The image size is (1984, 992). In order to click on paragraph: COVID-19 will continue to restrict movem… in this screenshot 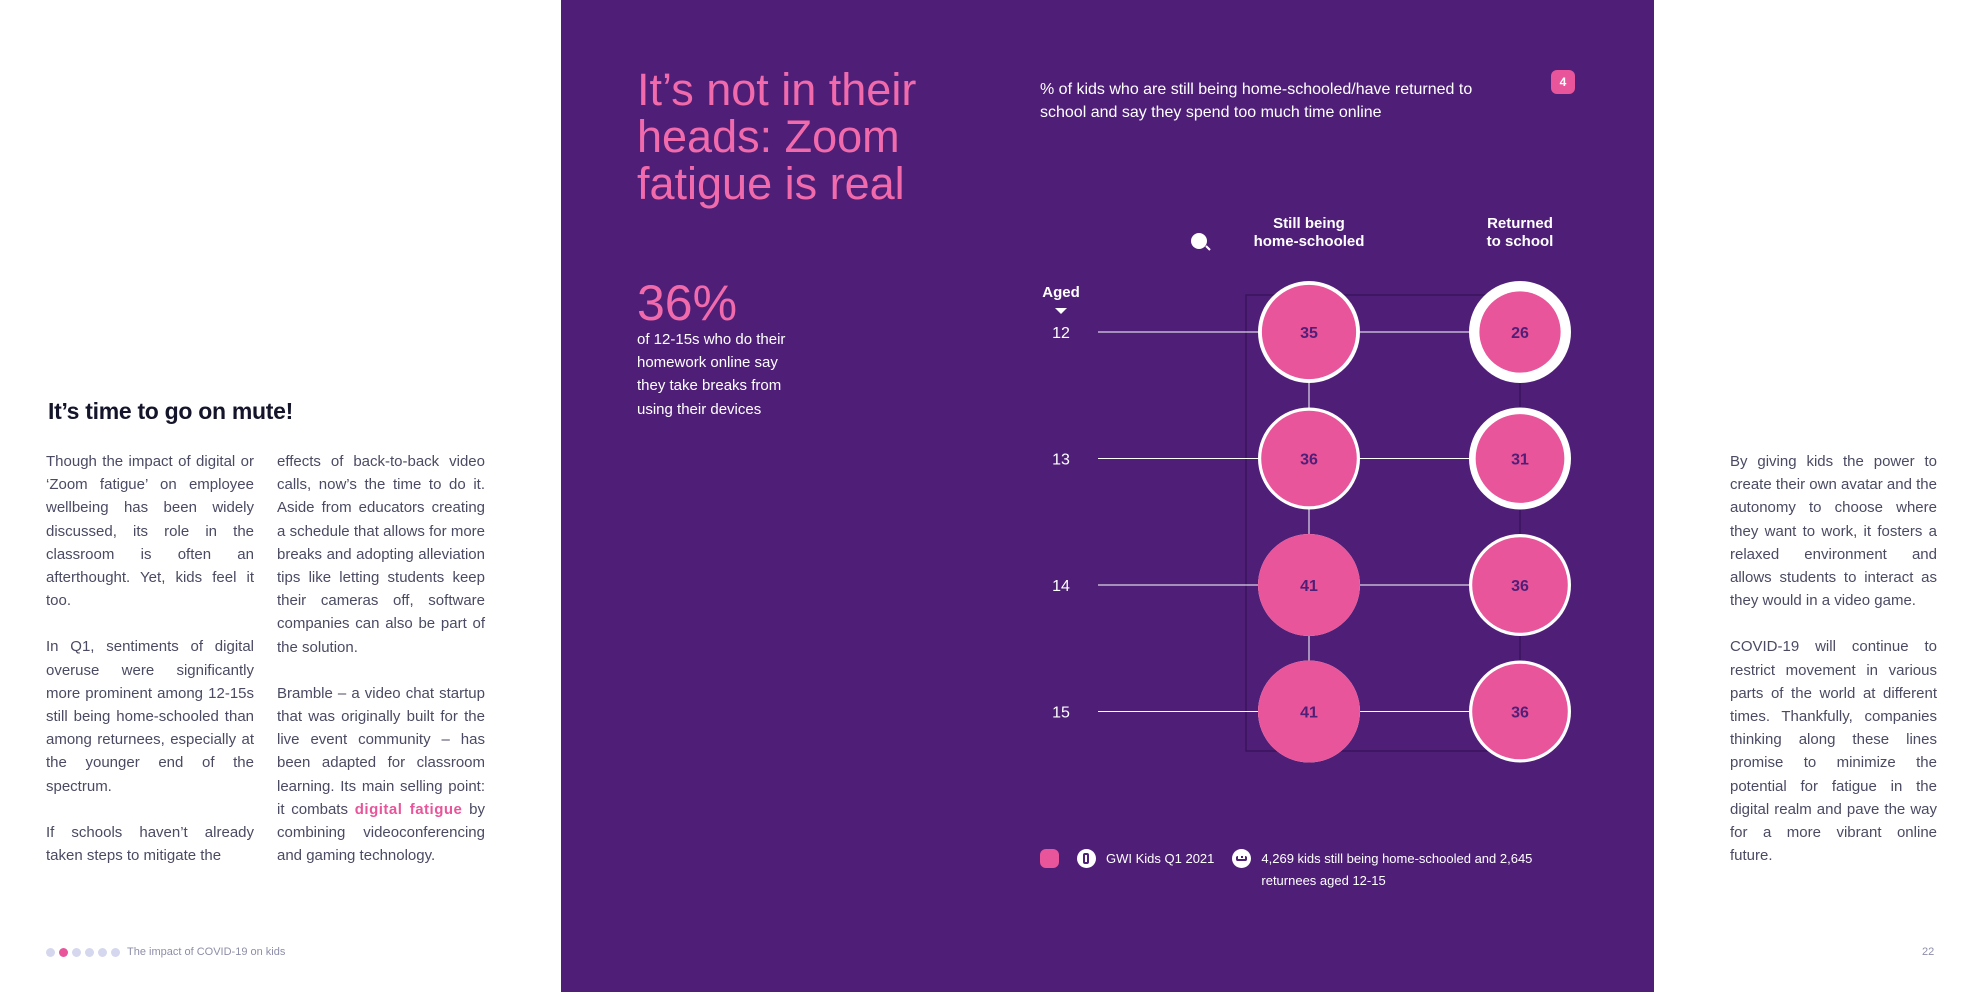, I will do `click(1833, 751)`.